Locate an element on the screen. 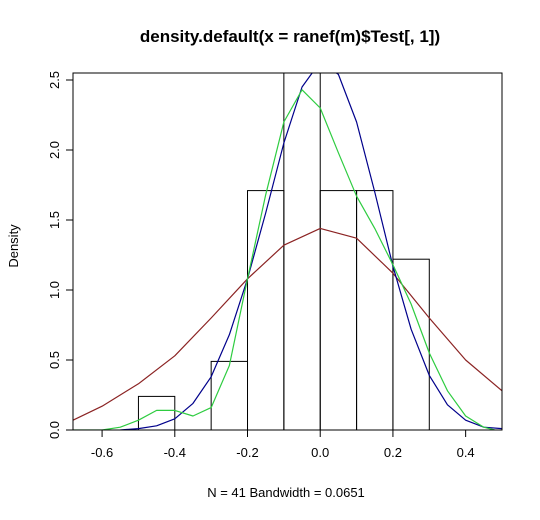 Image resolution: width=540 pixels, height=520 pixels. y-tick-label-1: 0.5 is located at coordinates (54, 360).